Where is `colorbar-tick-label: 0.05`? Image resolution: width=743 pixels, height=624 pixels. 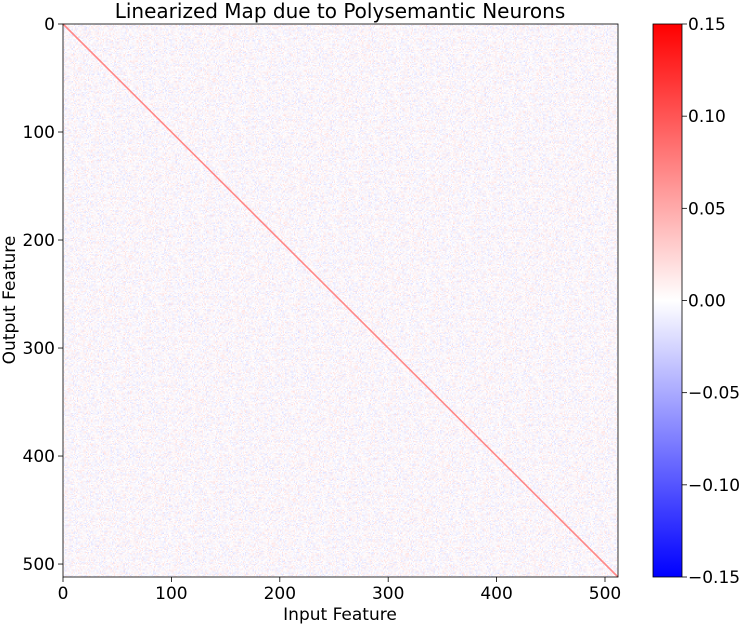 colorbar-tick-label: 0.05 is located at coordinates (707, 209).